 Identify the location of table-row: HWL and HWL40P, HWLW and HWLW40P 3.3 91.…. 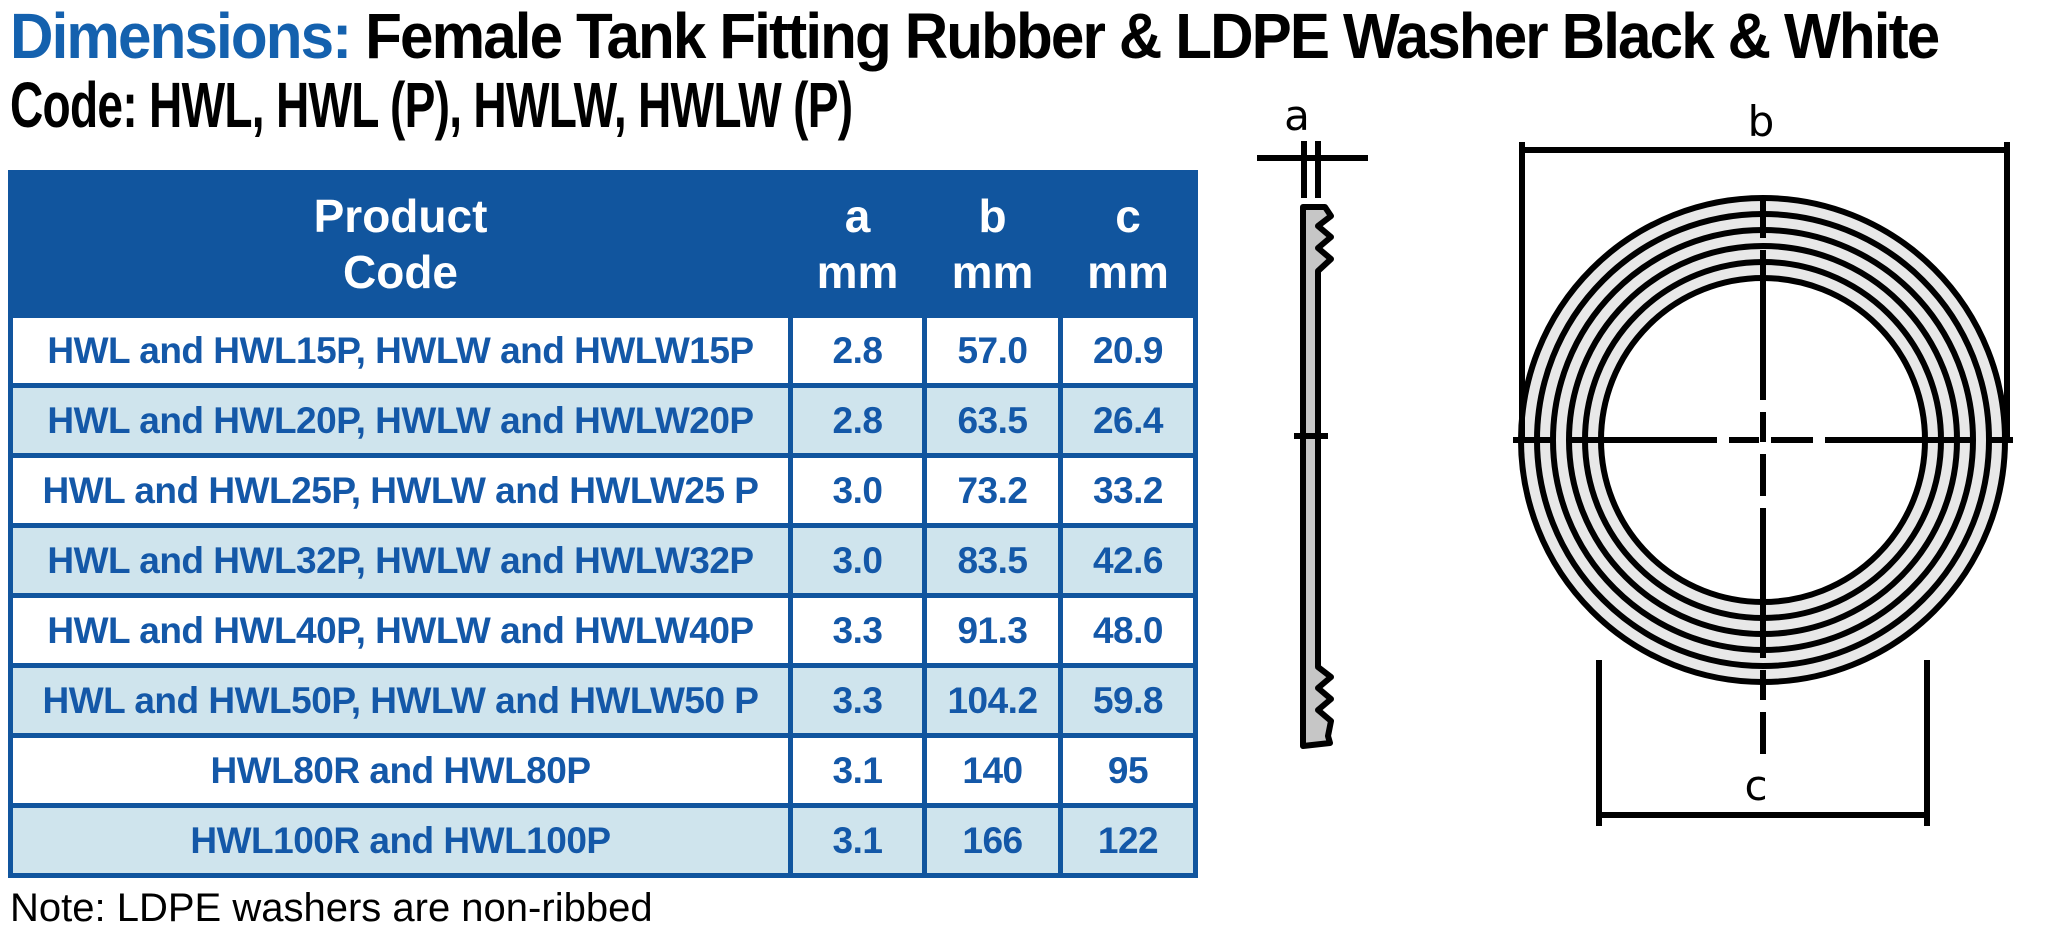
(603, 630).